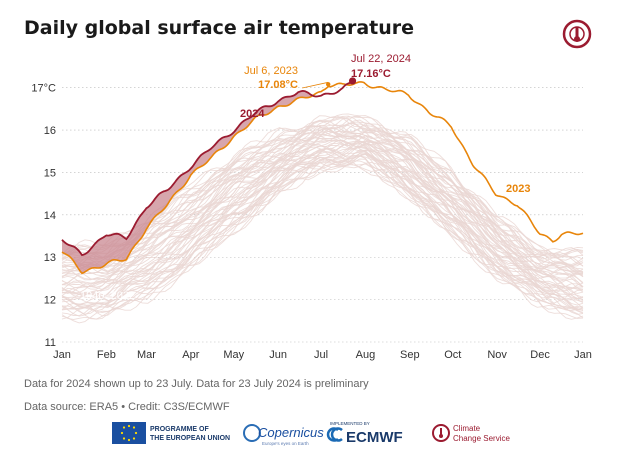  I want to click on chart-title: Daily global surface air temperature, so click(219, 28).